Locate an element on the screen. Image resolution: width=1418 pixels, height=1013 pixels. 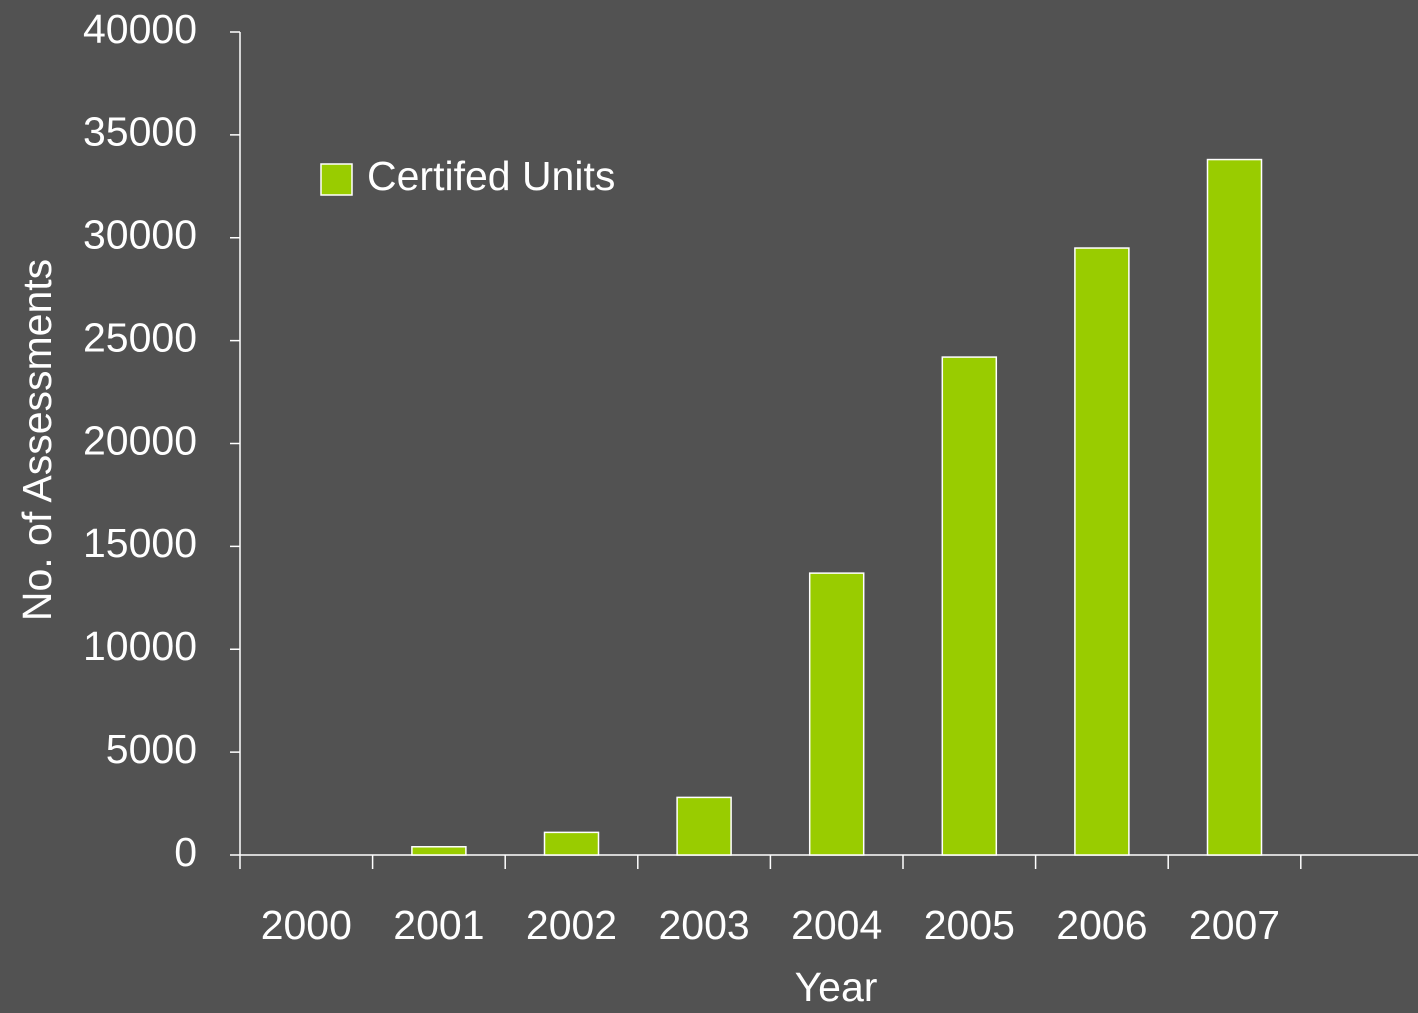
x-tick-label: 2002 is located at coordinates (571, 925).